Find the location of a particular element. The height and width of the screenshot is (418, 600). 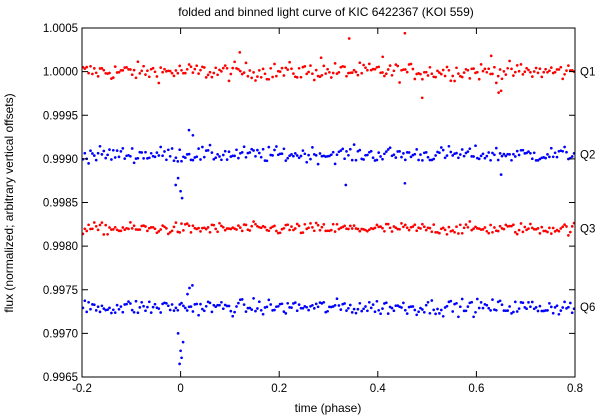

x-tick-label: 0.2 is located at coordinates (279, 389).